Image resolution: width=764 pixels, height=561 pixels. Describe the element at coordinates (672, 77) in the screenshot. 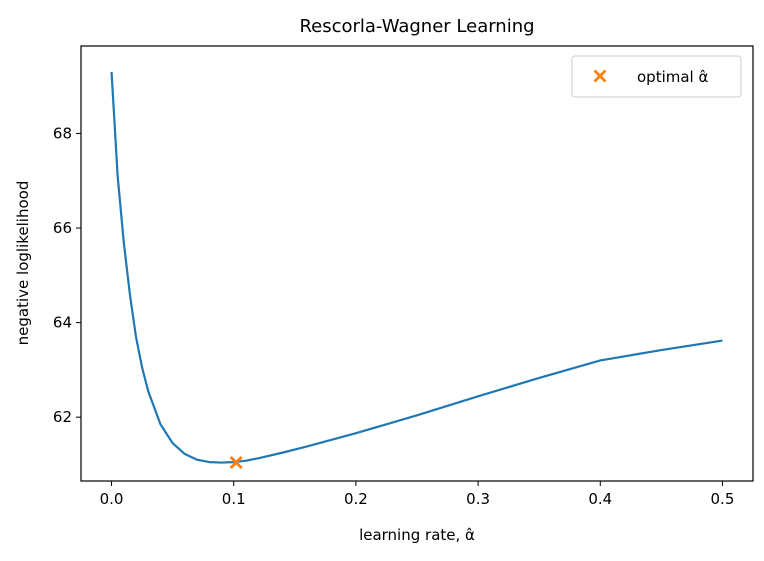

I see `legend-entry-optimal: optimal α̂` at that location.